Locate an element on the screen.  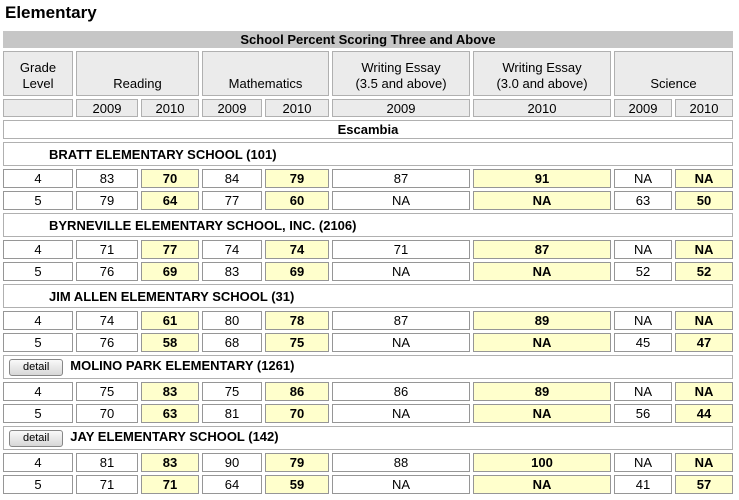
score-cell: 57 is located at coordinates (704, 484).